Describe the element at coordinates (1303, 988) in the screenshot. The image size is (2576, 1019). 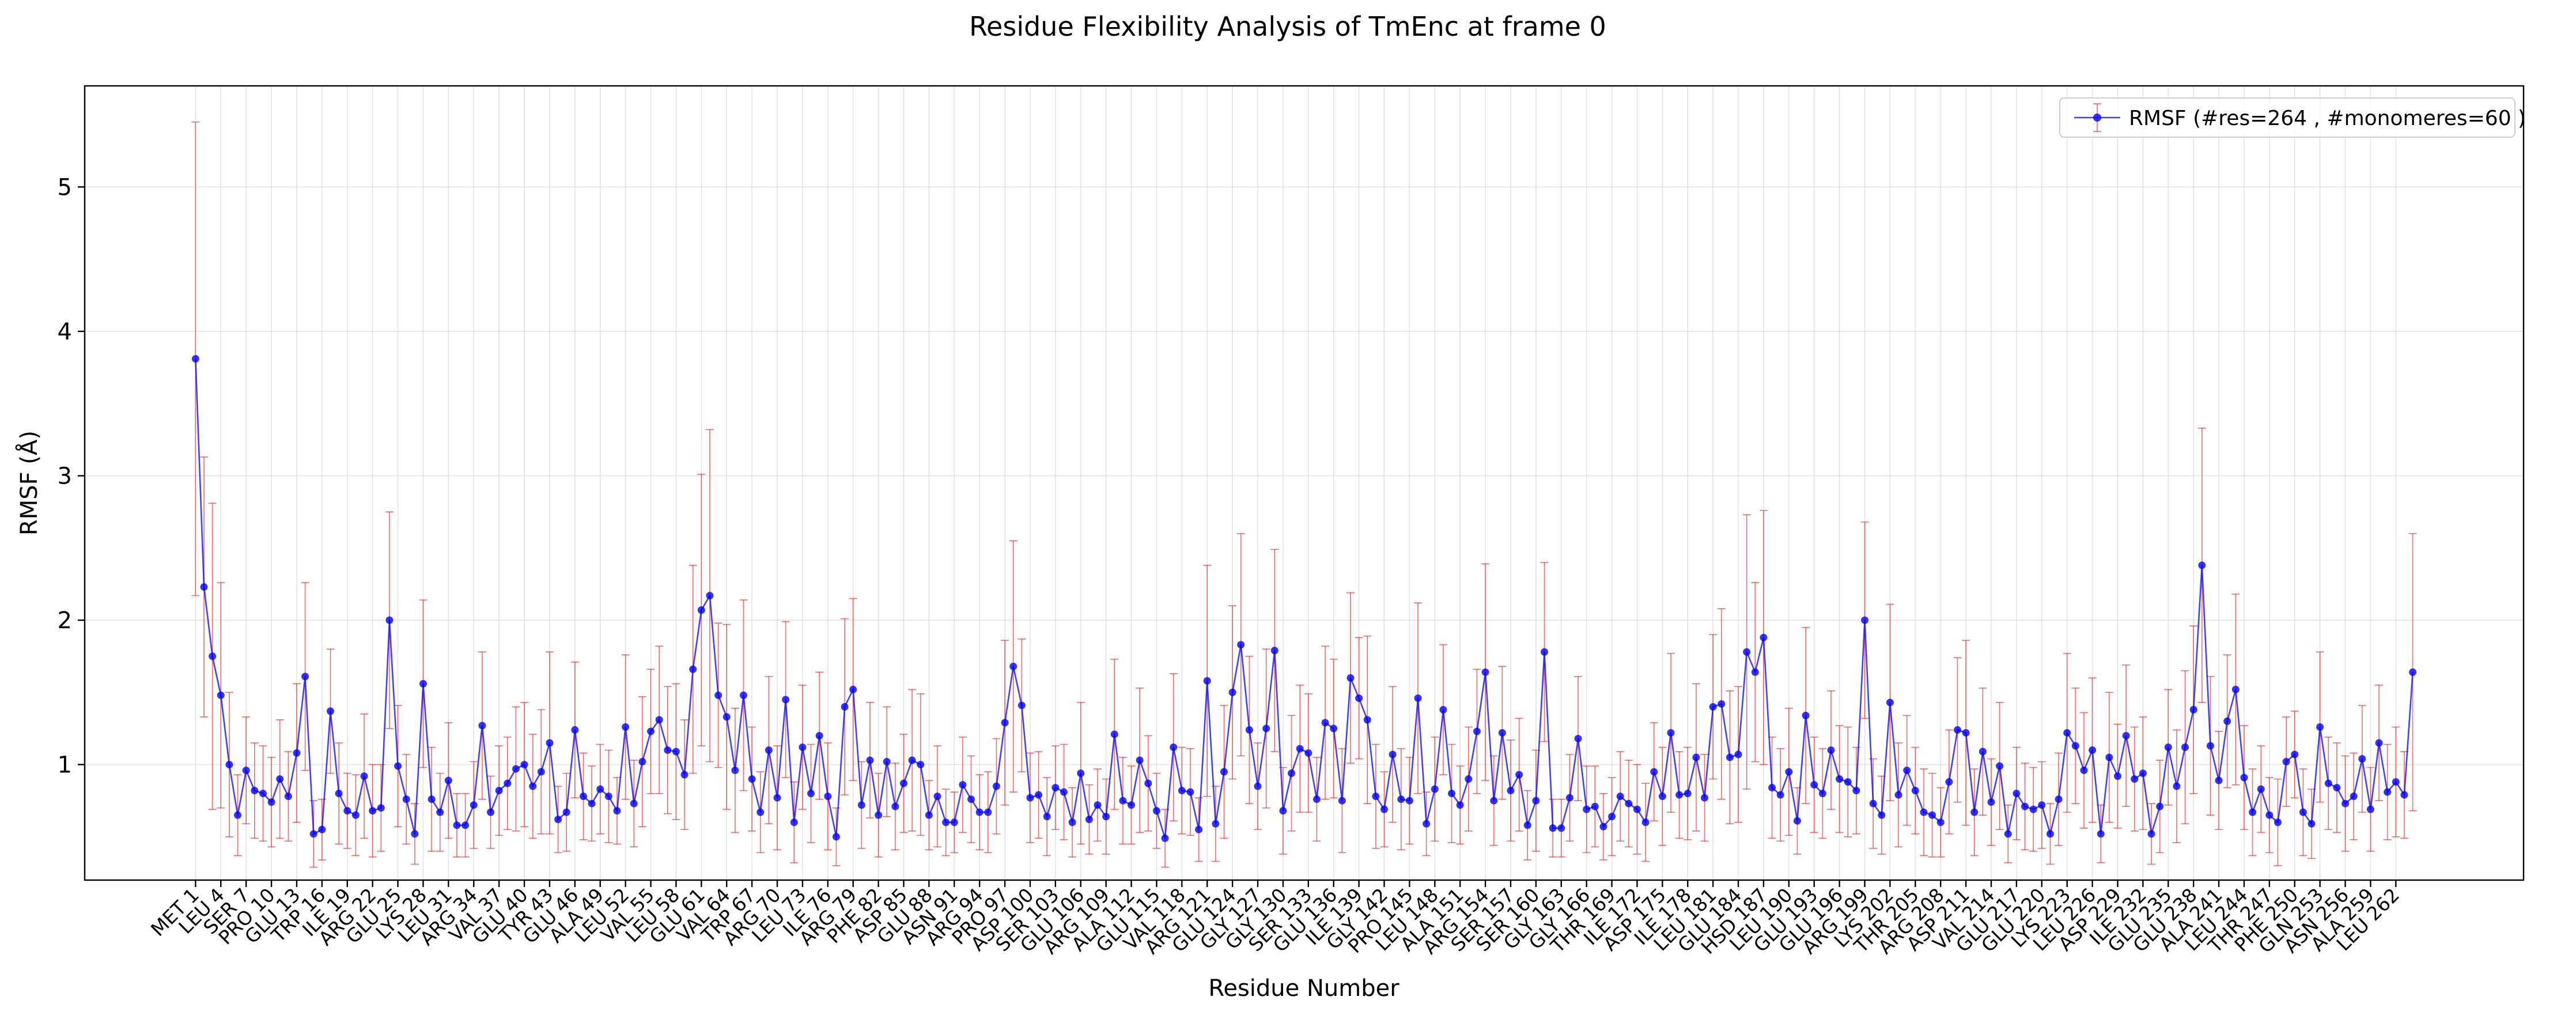
I see `x-axis-label: Residue Number` at that location.